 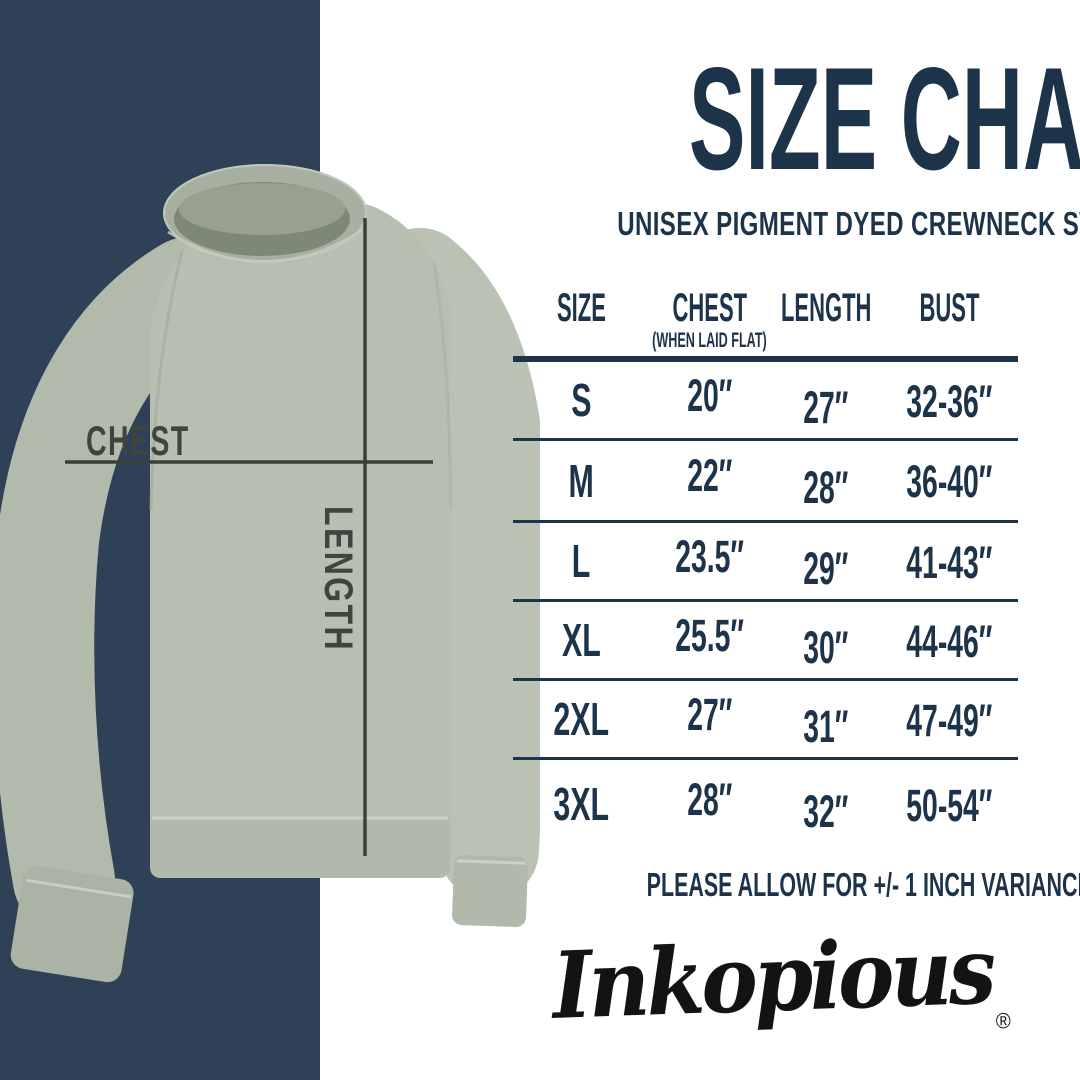 What do you see at coordinates (442, 386) in the screenshot?
I see `right-armhole-seam` at bounding box center [442, 386].